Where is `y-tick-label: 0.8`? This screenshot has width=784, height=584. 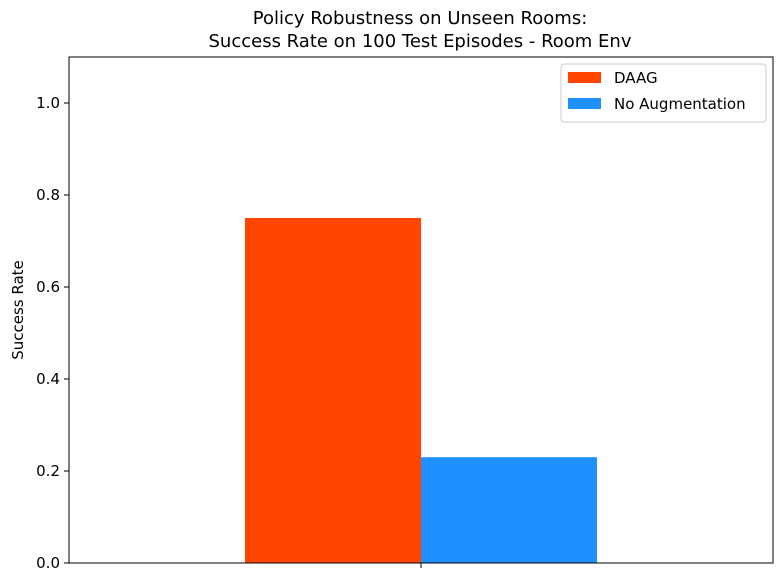 y-tick-label: 0.8 is located at coordinates (48, 195).